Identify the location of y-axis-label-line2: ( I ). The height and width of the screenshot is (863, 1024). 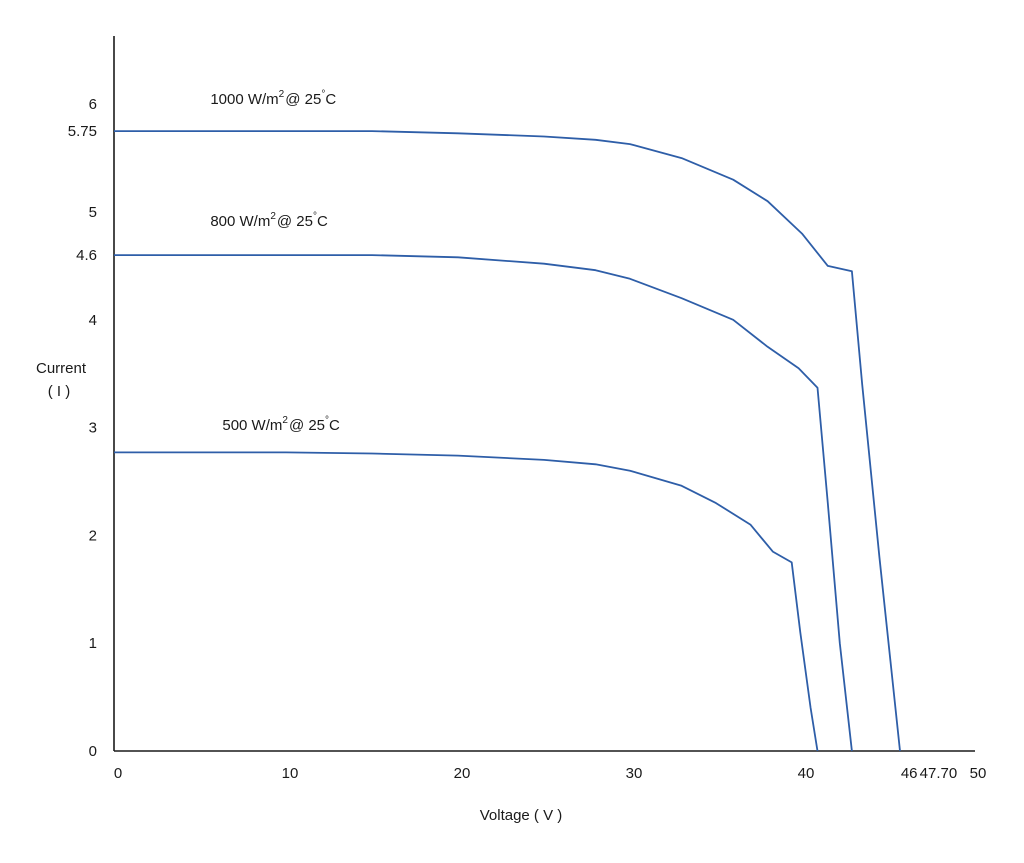
(59, 391).